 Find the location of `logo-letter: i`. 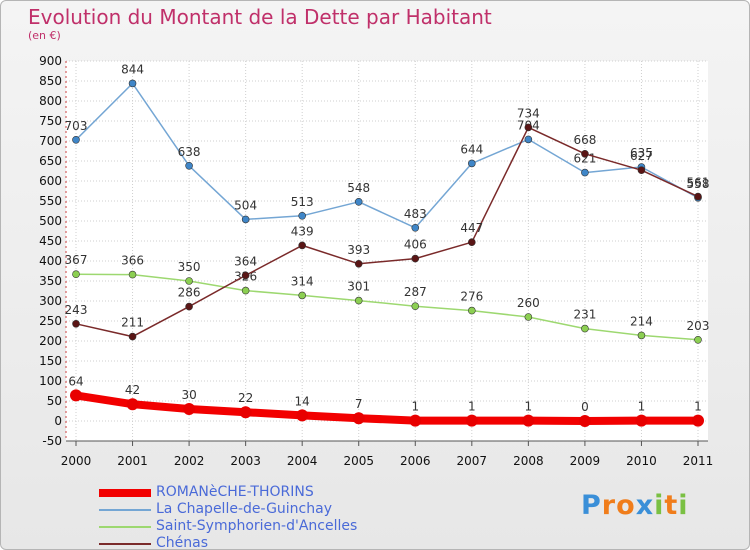

logo-letter: i is located at coordinates (659, 505).